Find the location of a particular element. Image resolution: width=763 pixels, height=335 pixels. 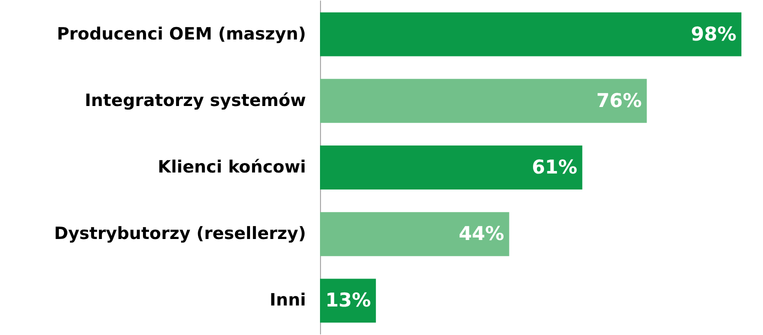

y-tick-label: Dystrybutorzy (resellerzy) is located at coordinates (180, 234).